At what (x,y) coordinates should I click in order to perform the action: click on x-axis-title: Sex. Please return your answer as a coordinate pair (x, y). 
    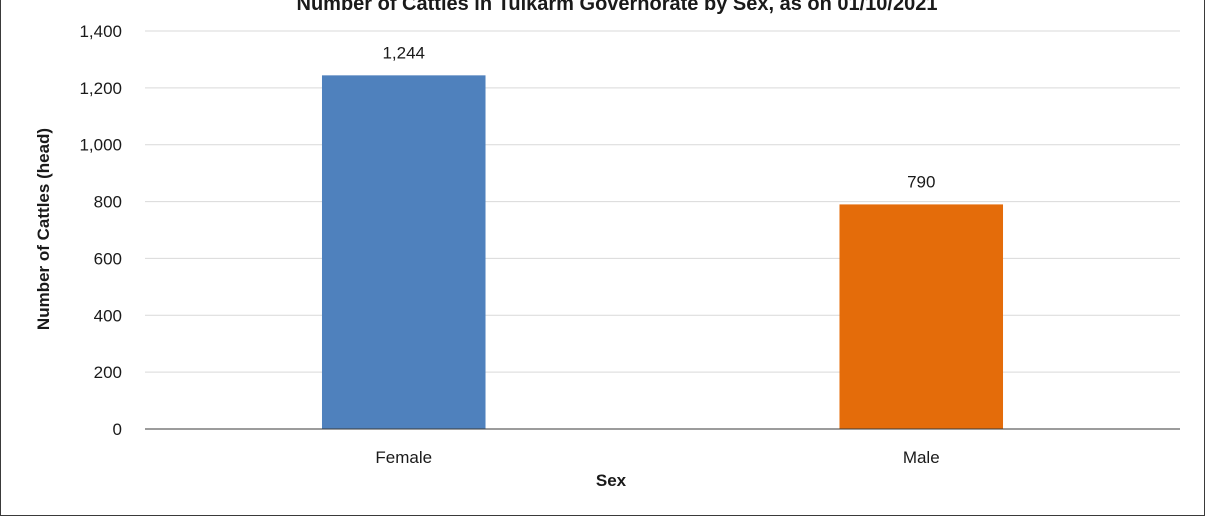
    Looking at the image, I should click on (611, 480).